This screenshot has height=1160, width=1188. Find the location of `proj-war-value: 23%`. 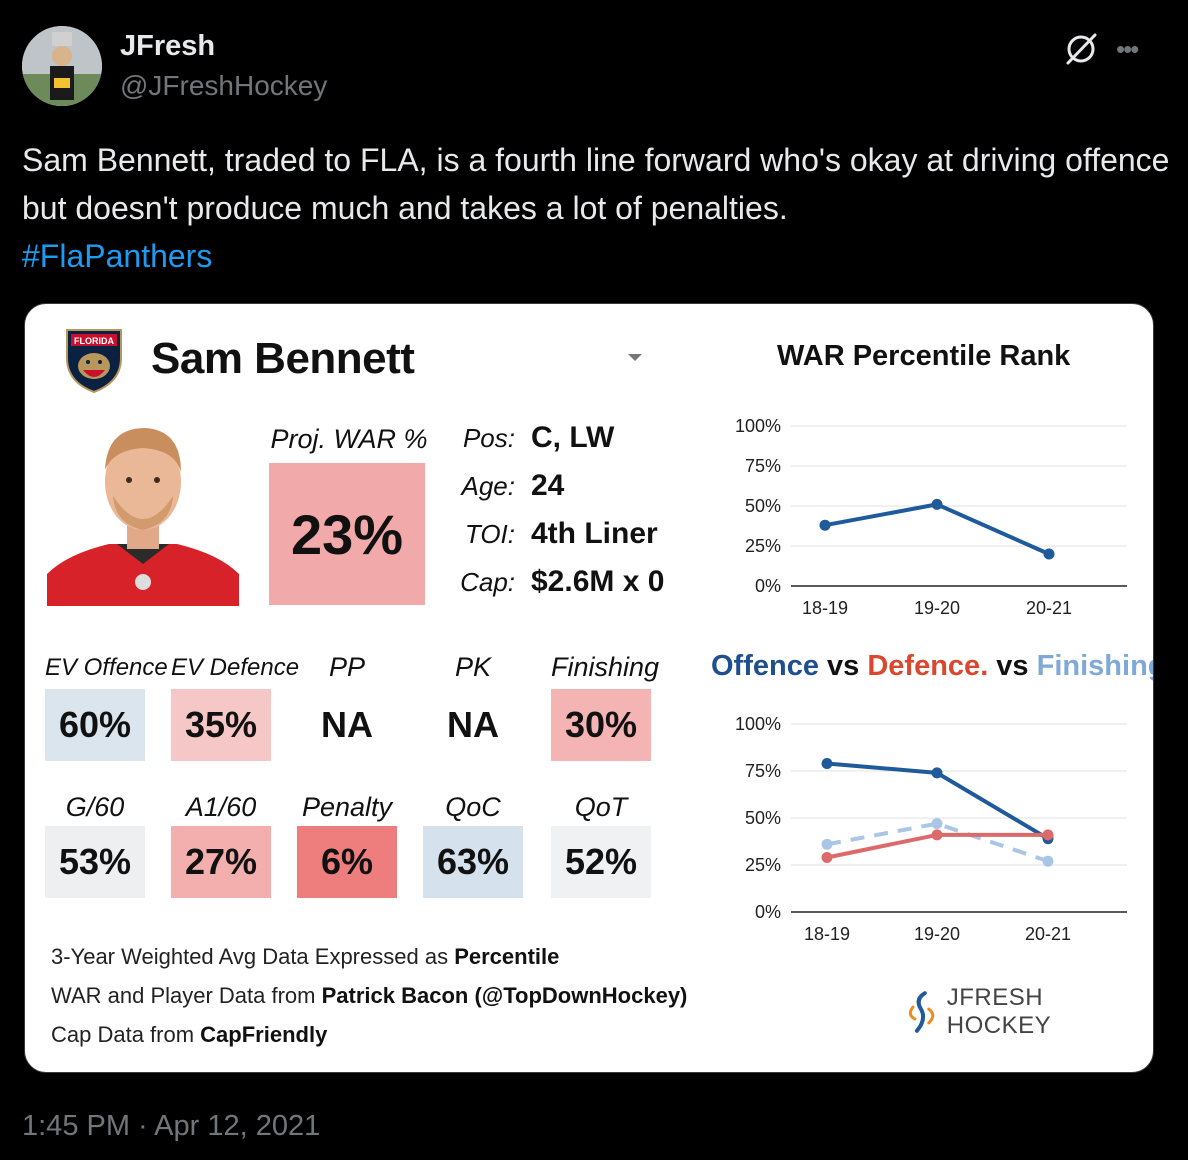

proj-war-value: 23% is located at coordinates (347, 534).